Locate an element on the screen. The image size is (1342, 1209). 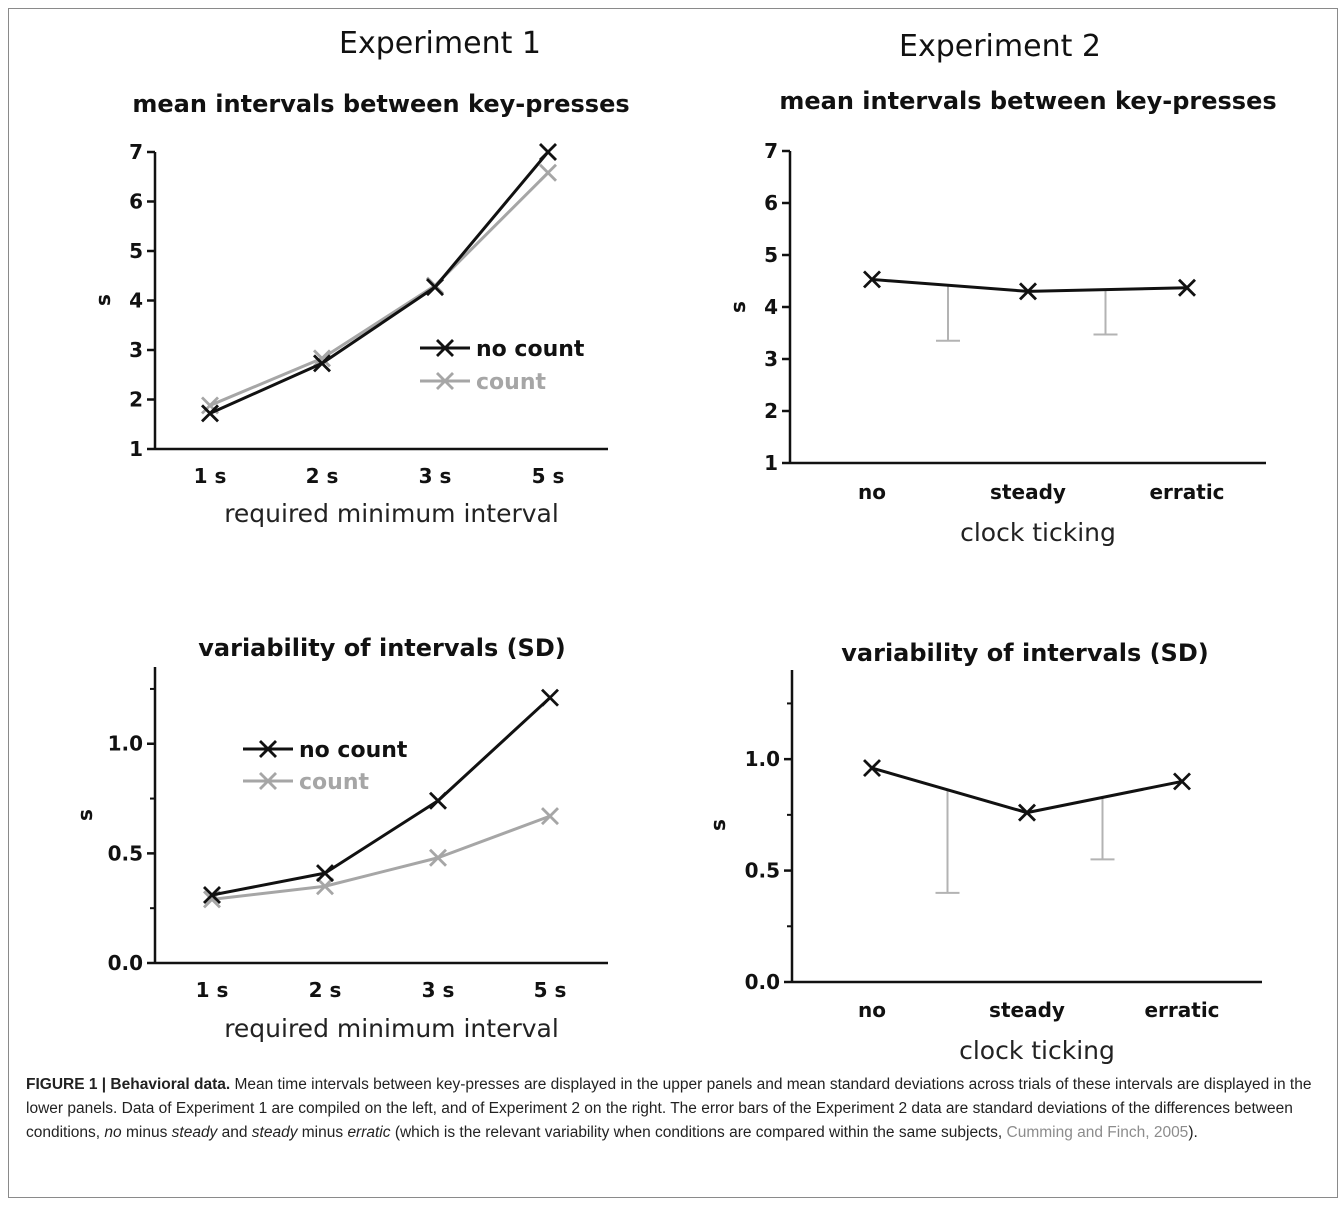
caption-citation-link: Cumming and Finch, 2005 is located at coordinates (1097, 1132).